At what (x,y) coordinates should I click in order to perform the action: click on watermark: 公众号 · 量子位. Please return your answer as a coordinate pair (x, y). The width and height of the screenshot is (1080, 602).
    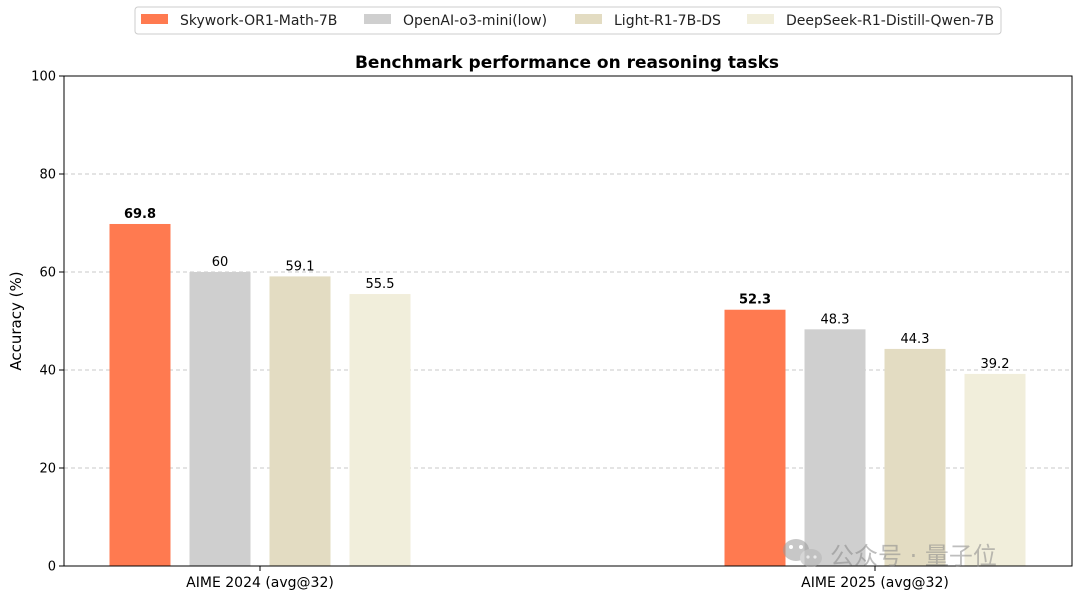
    Looking at the image, I should click on (890, 554).